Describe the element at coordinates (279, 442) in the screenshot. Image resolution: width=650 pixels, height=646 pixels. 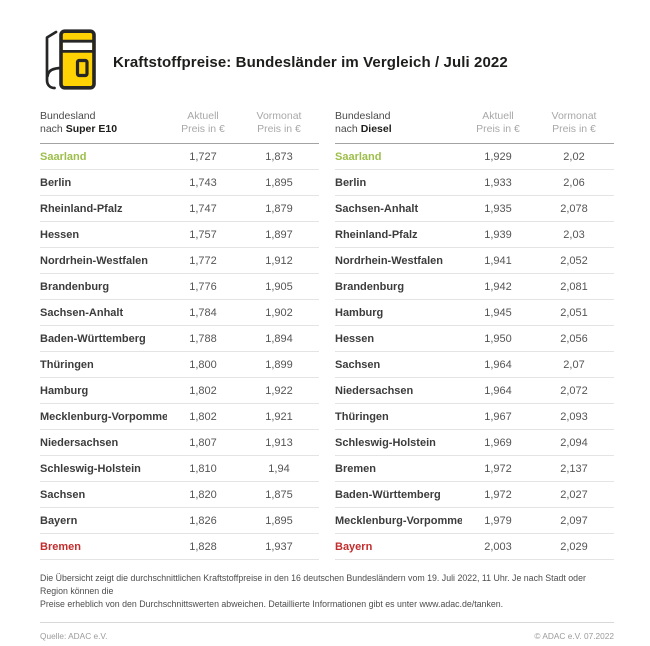
I see `previous-price: 1,913` at that location.